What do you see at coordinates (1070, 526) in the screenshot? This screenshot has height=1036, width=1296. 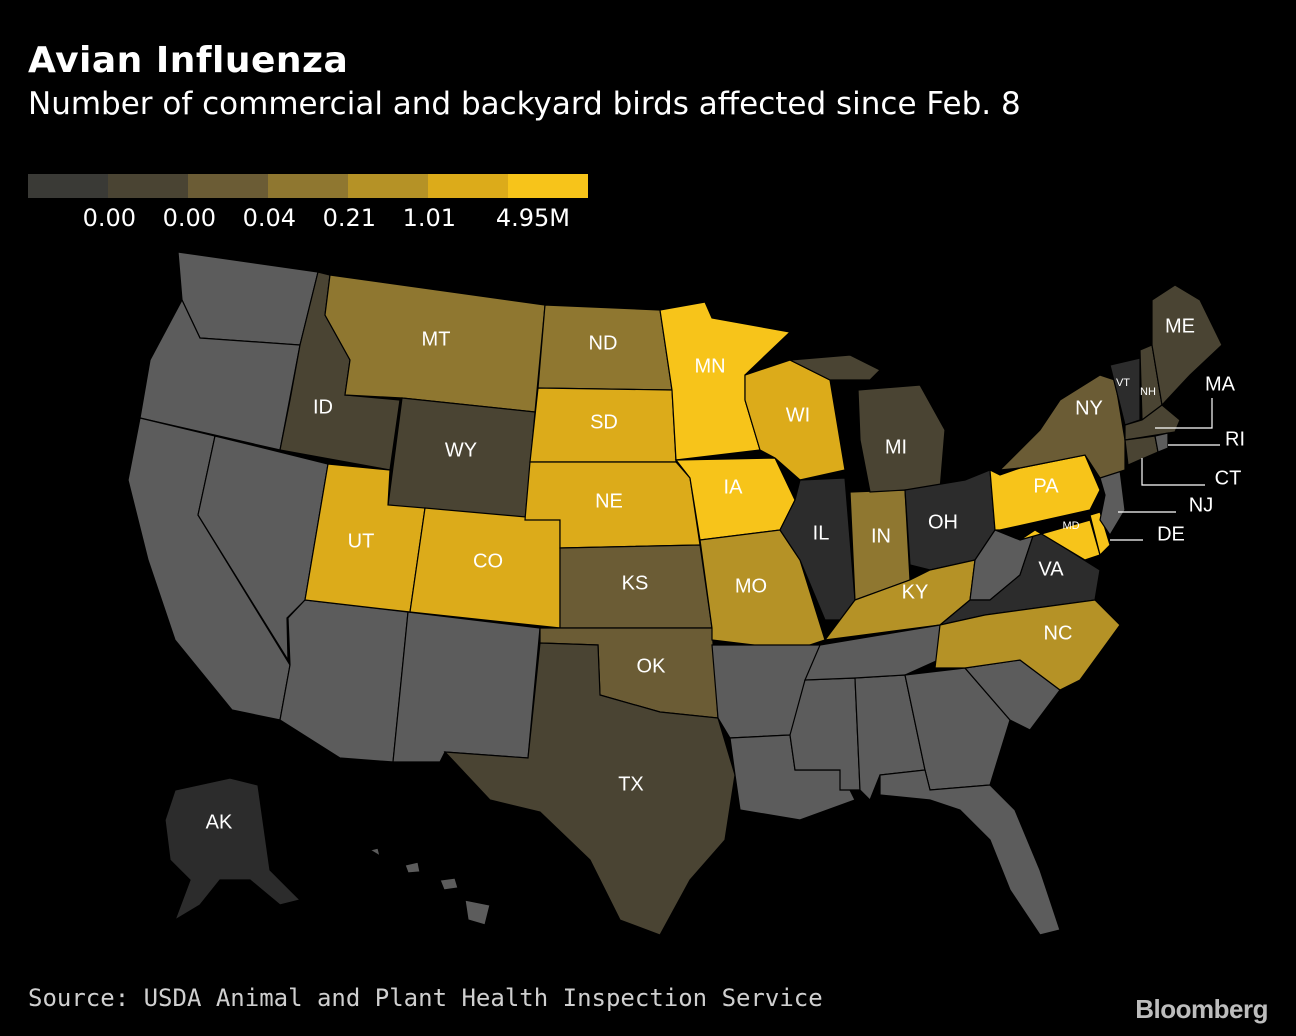 I see `label-md: MD` at bounding box center [1070, 526].